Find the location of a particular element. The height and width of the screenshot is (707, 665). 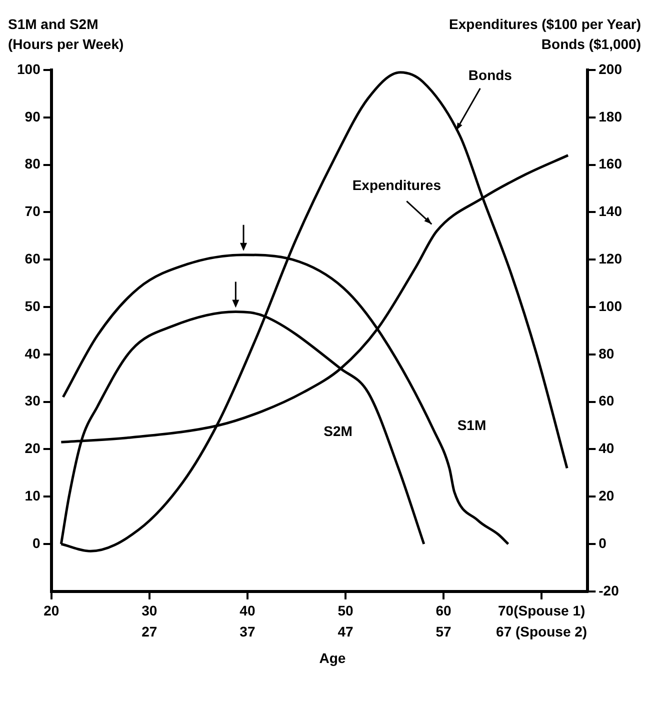

y-tick-label: 70 is located at coordinates (32, 211).